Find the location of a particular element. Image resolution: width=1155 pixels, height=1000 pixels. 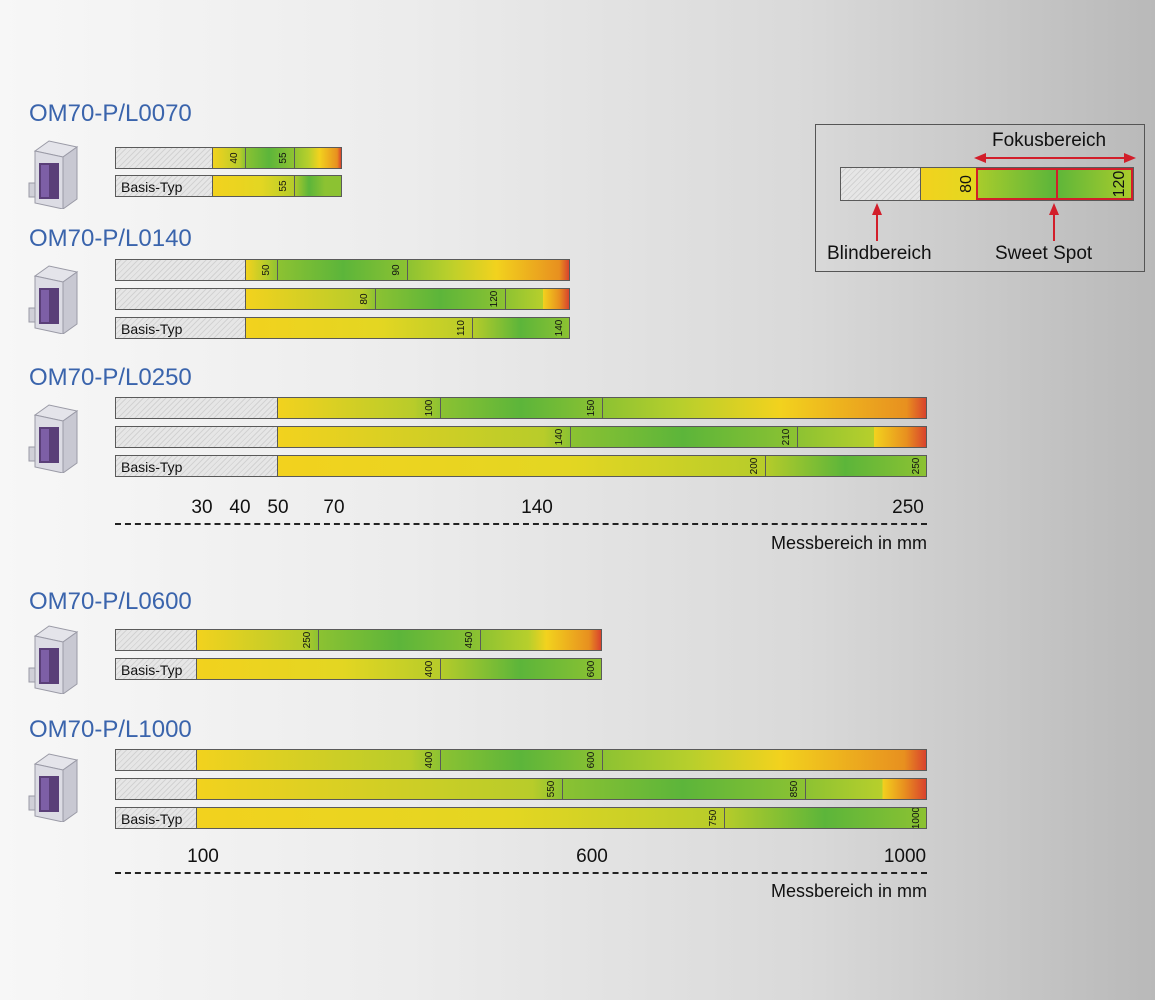

zone-marker-value: 210 is located at coordinates (787, 437).